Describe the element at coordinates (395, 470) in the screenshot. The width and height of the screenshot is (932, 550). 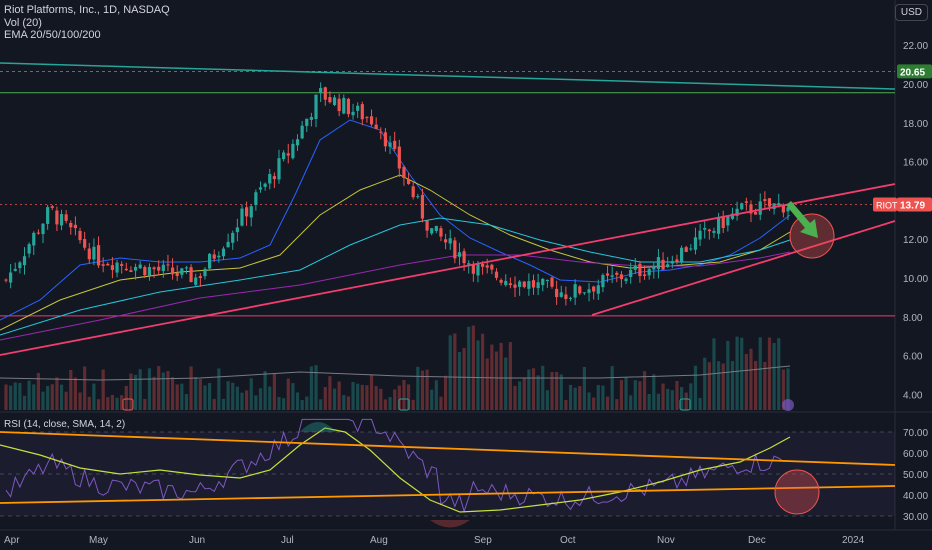
I see `rsi-ma-line` at that location.